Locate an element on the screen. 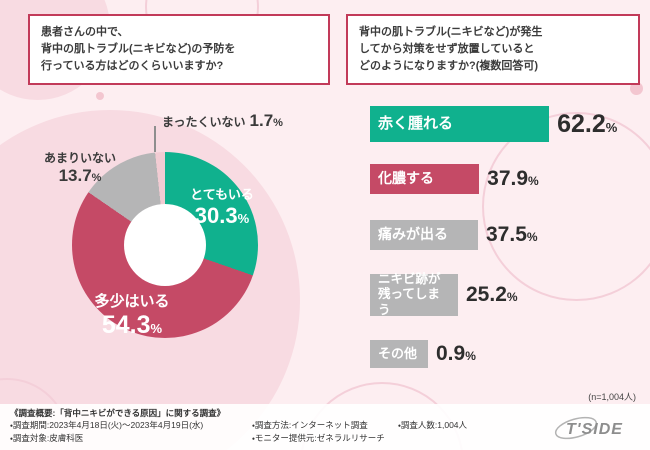  pie-label-mattakuinai: まったくいない 1.7% is located at coordinates (222, 121).